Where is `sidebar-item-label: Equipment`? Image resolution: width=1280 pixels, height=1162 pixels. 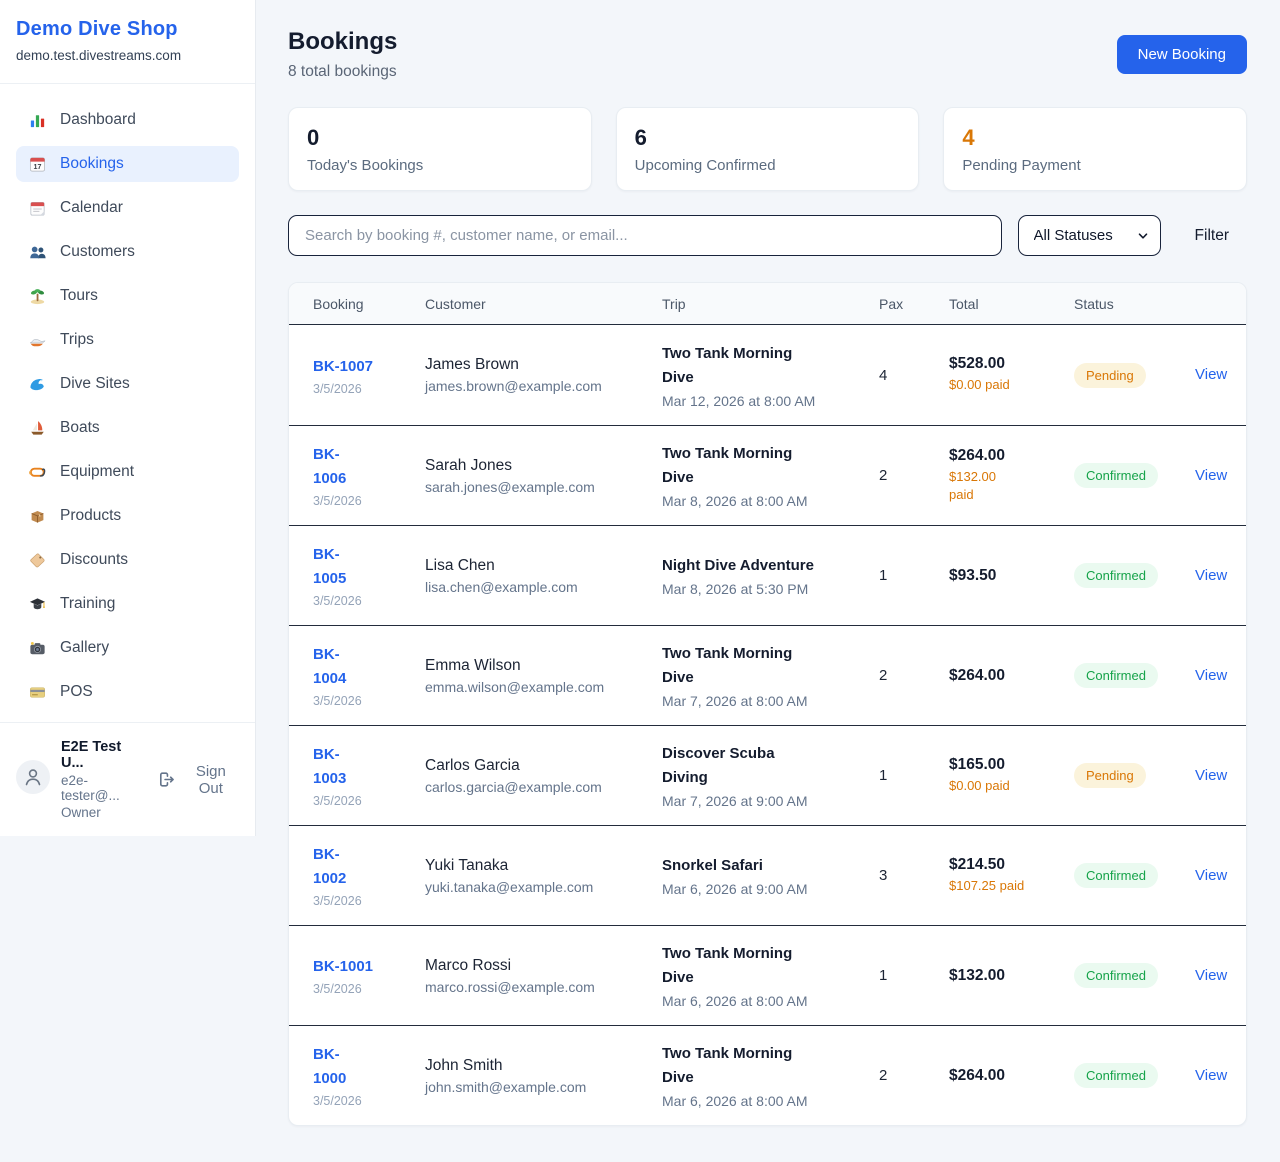
sidebar-item-label: Equipment is located at coordinates (97, 471).